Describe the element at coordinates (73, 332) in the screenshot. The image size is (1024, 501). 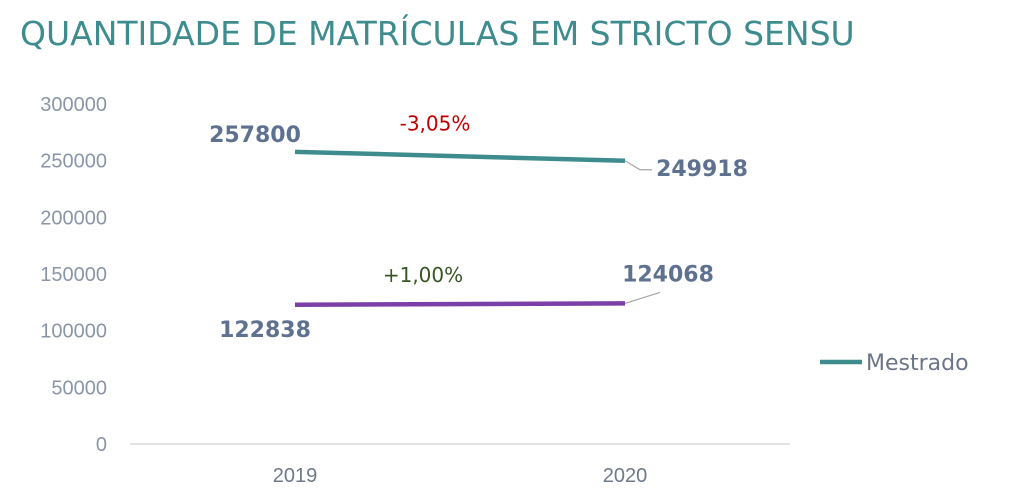
I see `y-tick-label: 100000` at that location.